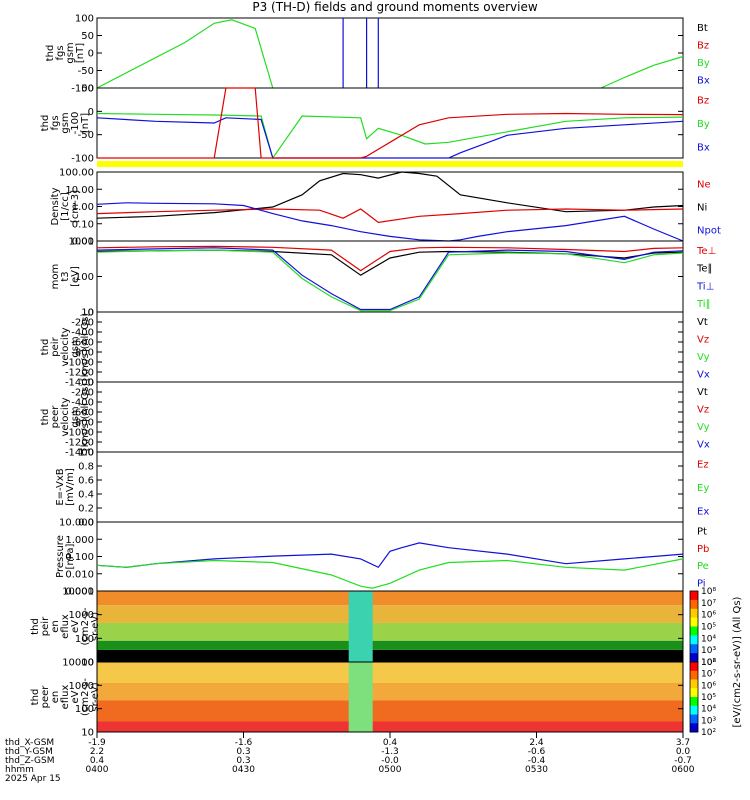 Image resolution: width=750 pixels, height=800 pixels. What do you see at coordinates (703, 409) in the screenshot?
I see `legend-Vz: Vz` at bounding box center [703, 409].